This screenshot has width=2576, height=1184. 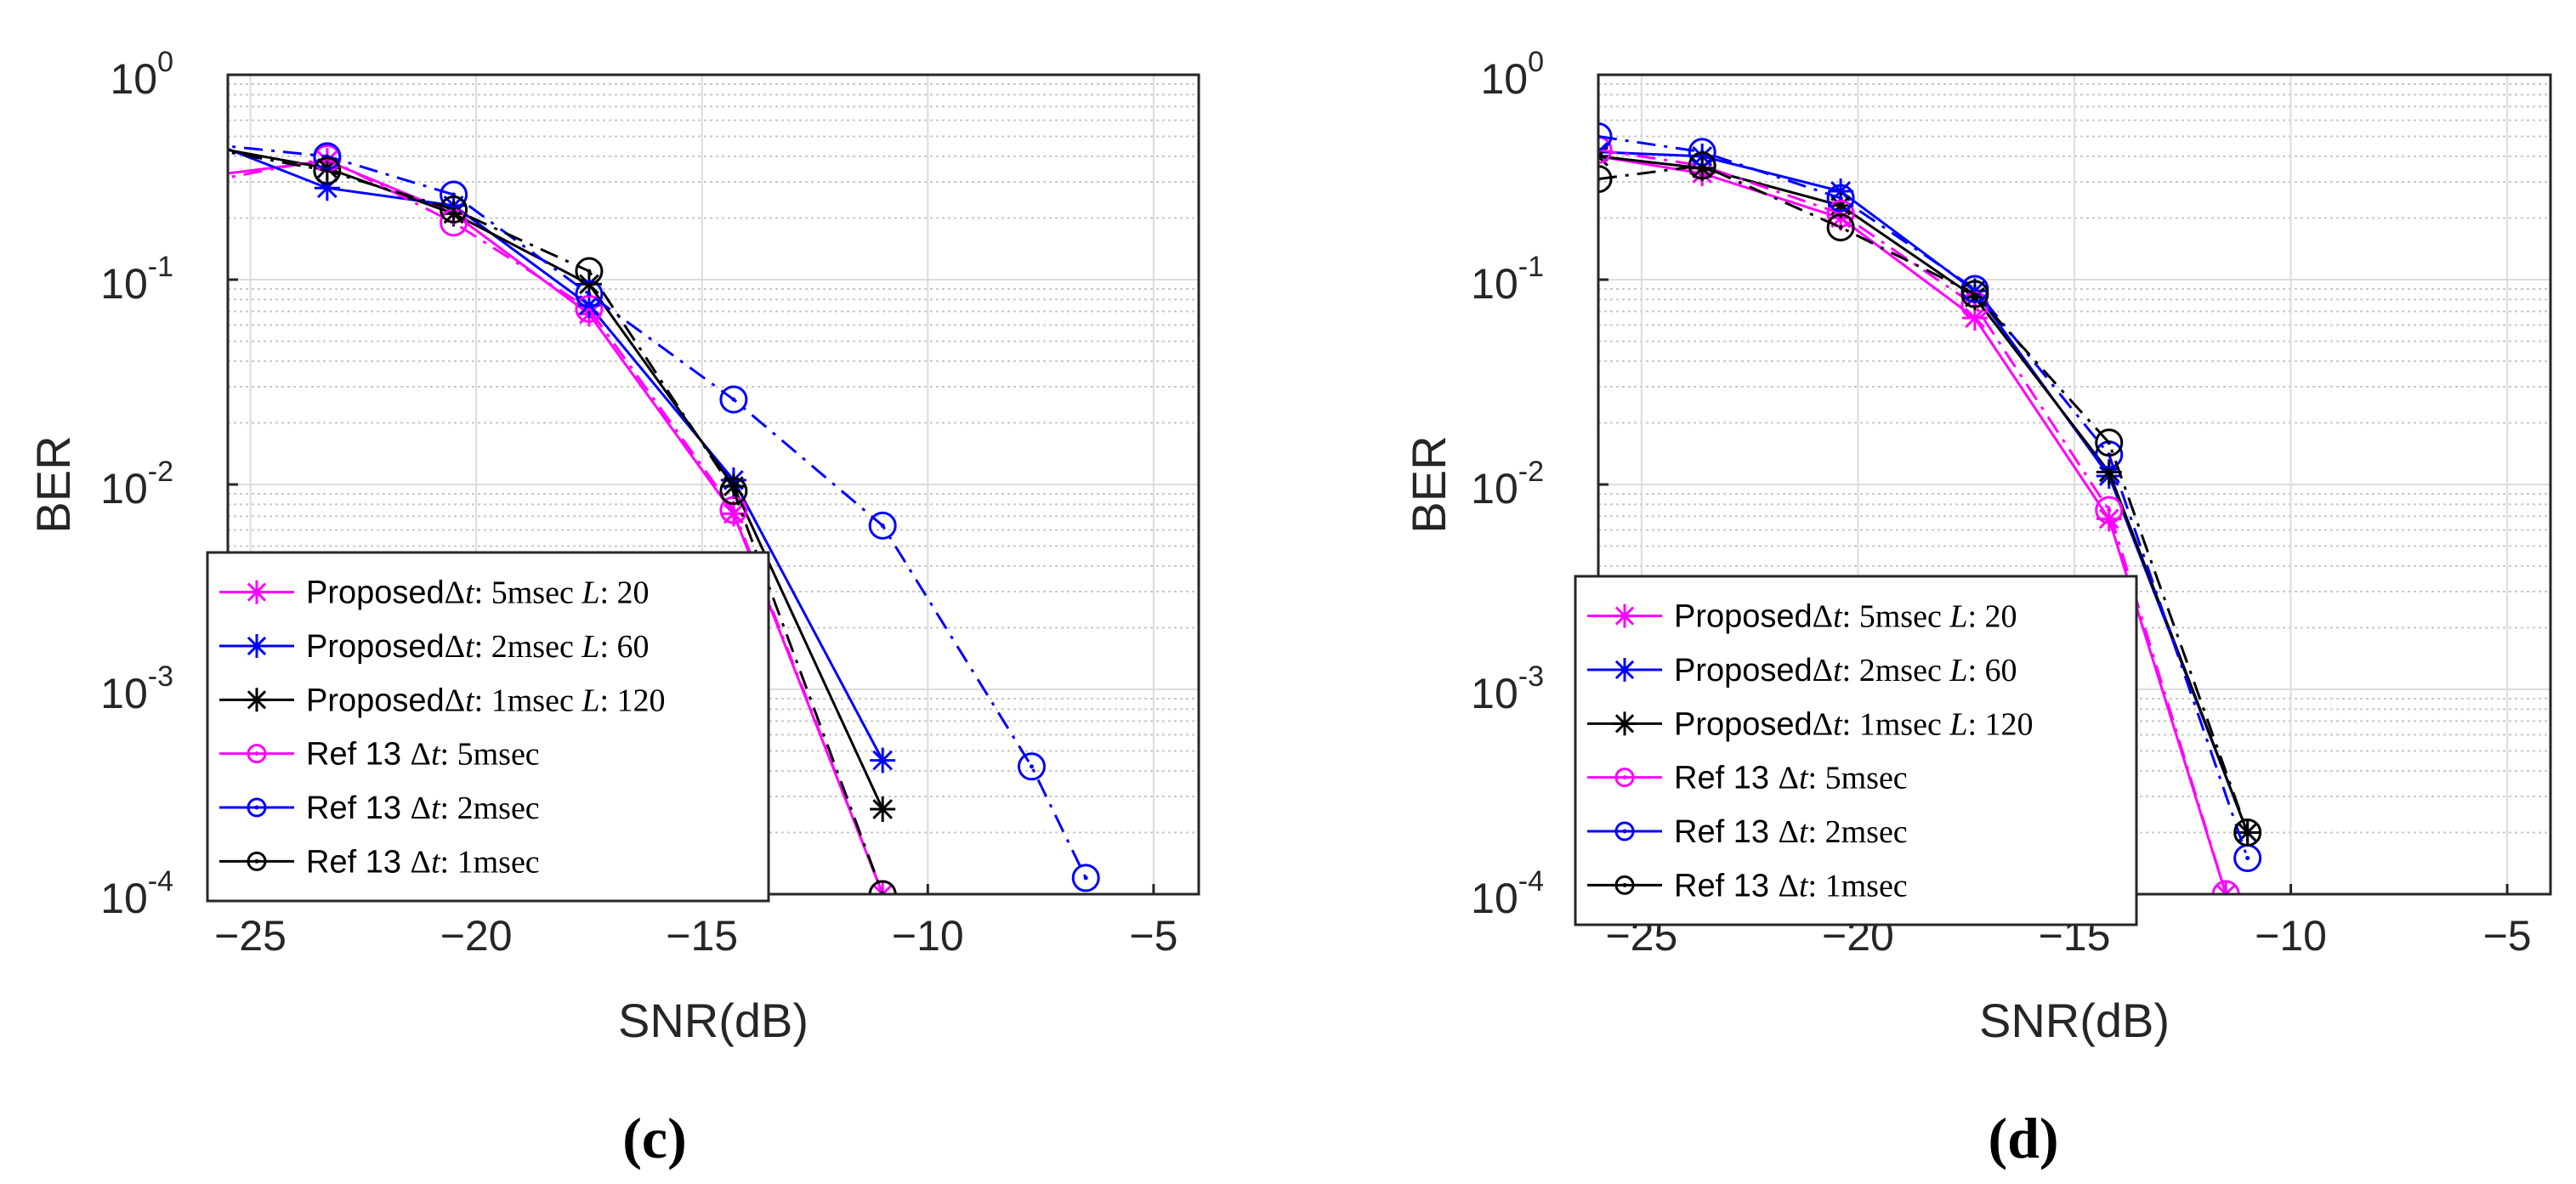 I want to click on legend-item-5: Ref 13 Δt: 2msec, so click(x=380, y=808).